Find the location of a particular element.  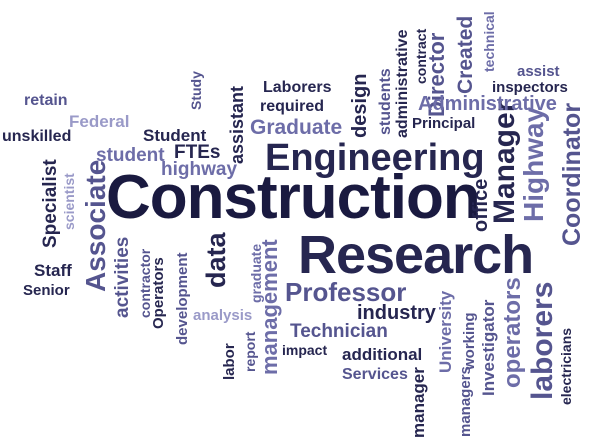

word-engineering: Engineering is located at coordinates (375, 158).